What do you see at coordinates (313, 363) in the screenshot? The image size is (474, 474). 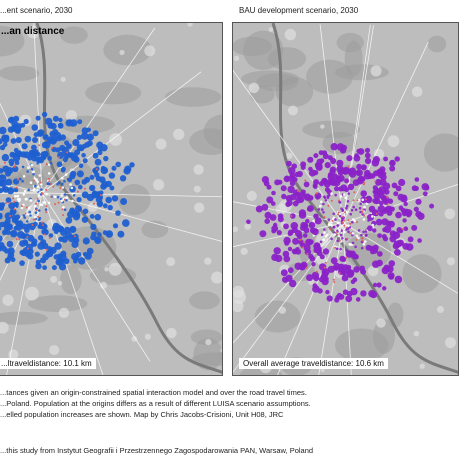 I see `right-travel-distance-label: Overall average traveldistance: 10.6 km` at bounding box center [313, 363].